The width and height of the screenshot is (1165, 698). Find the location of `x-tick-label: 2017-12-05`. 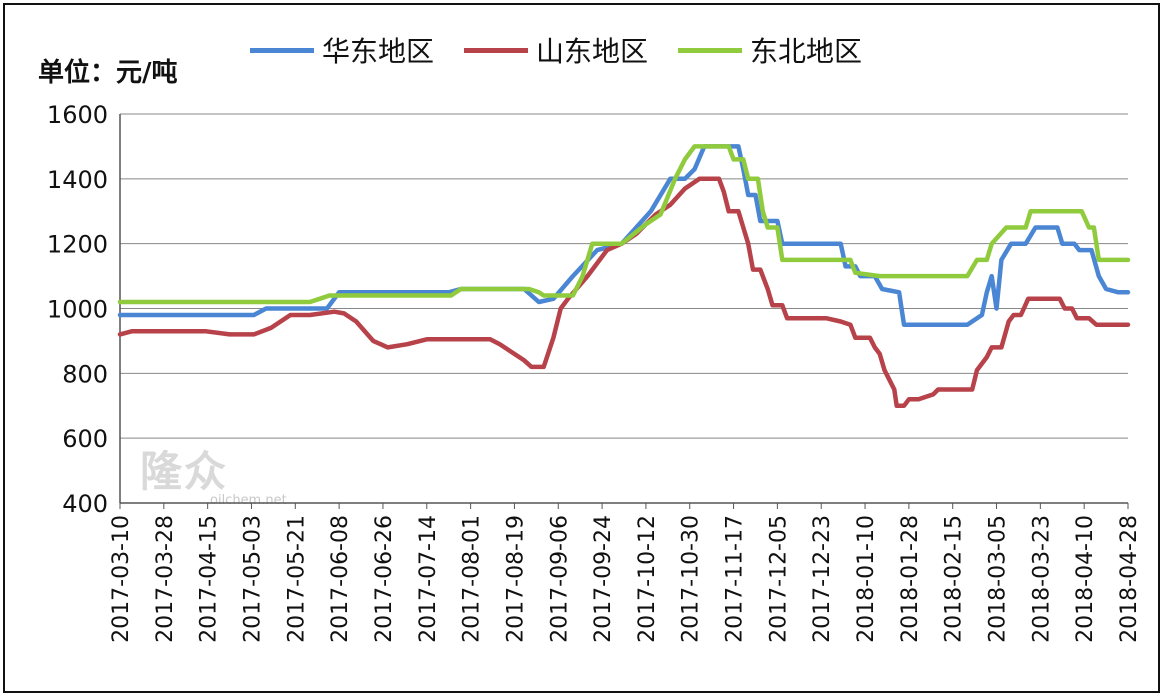

x-tick-label: 2017-12-05 is located at coordinates (778, 579).